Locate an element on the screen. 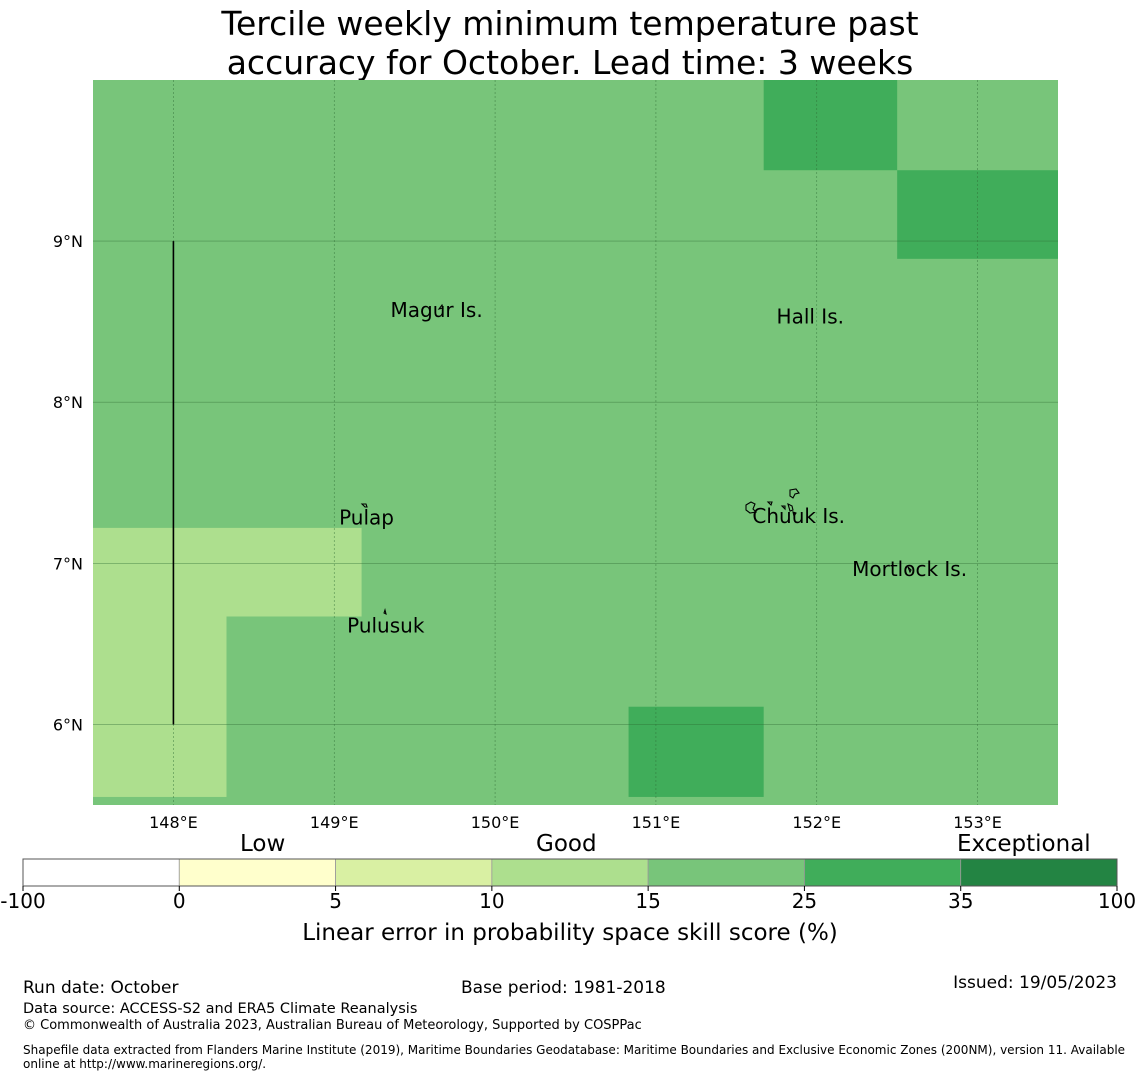  place-label: Mortlock Is. is located at coordinates (909, 569).